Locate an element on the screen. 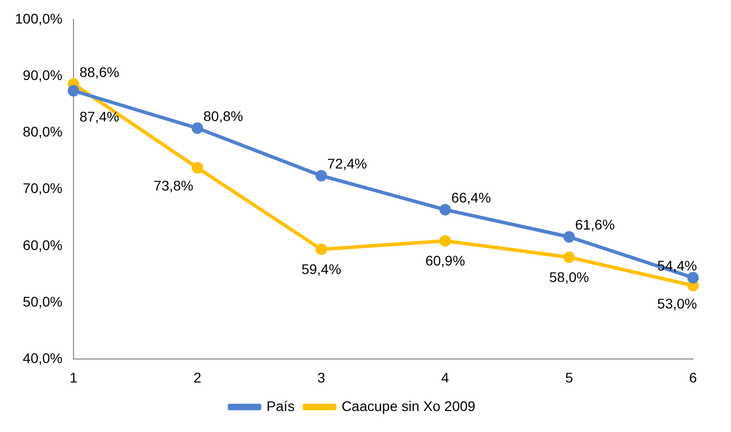  data-label: 53,0% is located at coordinates (677, 303).